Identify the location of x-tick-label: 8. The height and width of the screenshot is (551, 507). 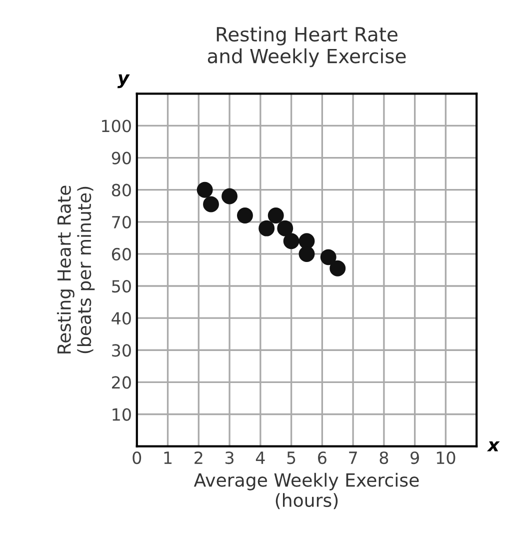
(384, 457).